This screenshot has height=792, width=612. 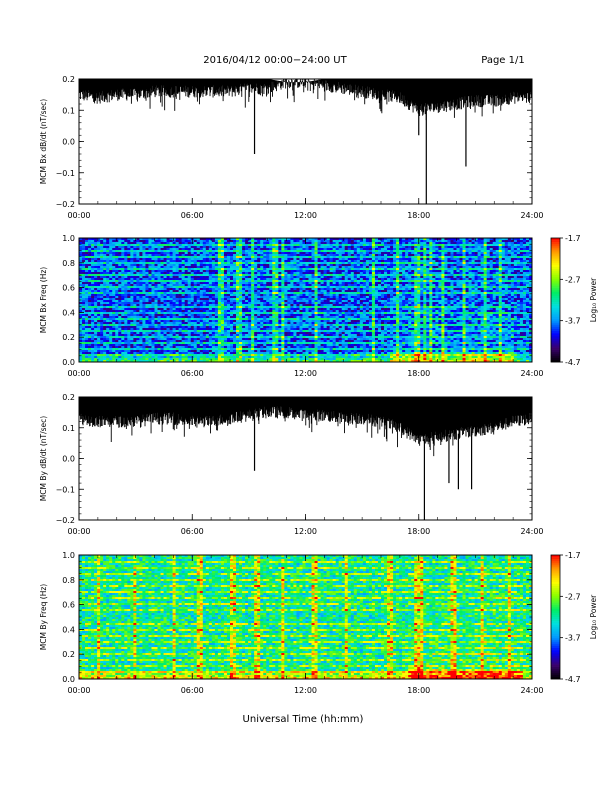 I want to click on plot-frame, so click(x=305, y=141).